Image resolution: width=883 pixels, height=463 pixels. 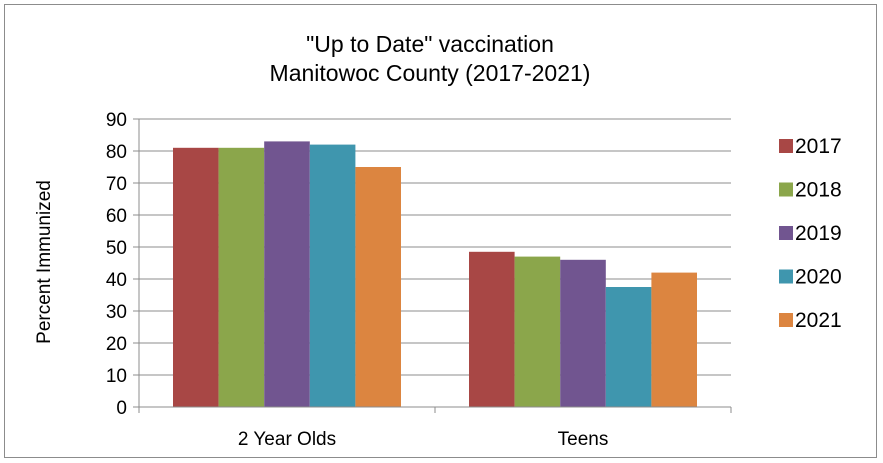 What do you see at coordinates (196, 277) in the screenshot?
I see `bar-2017-2-year-olds` at bounding box center [196, 277].